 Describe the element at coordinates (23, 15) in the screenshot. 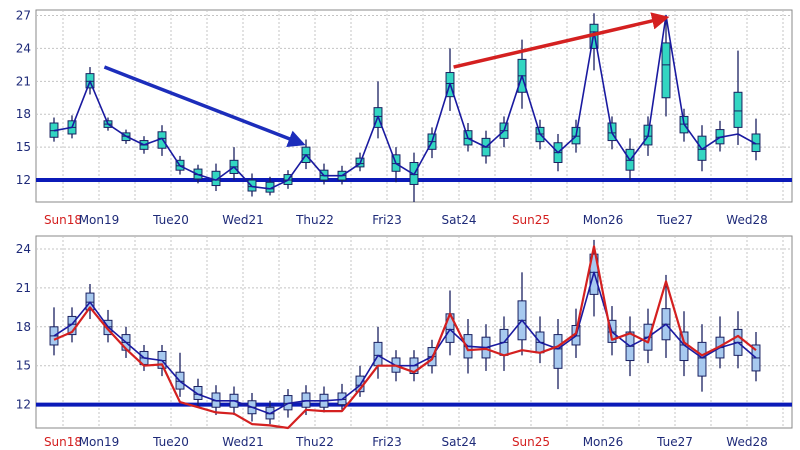

I see `y-tick-label: 27` at that location.